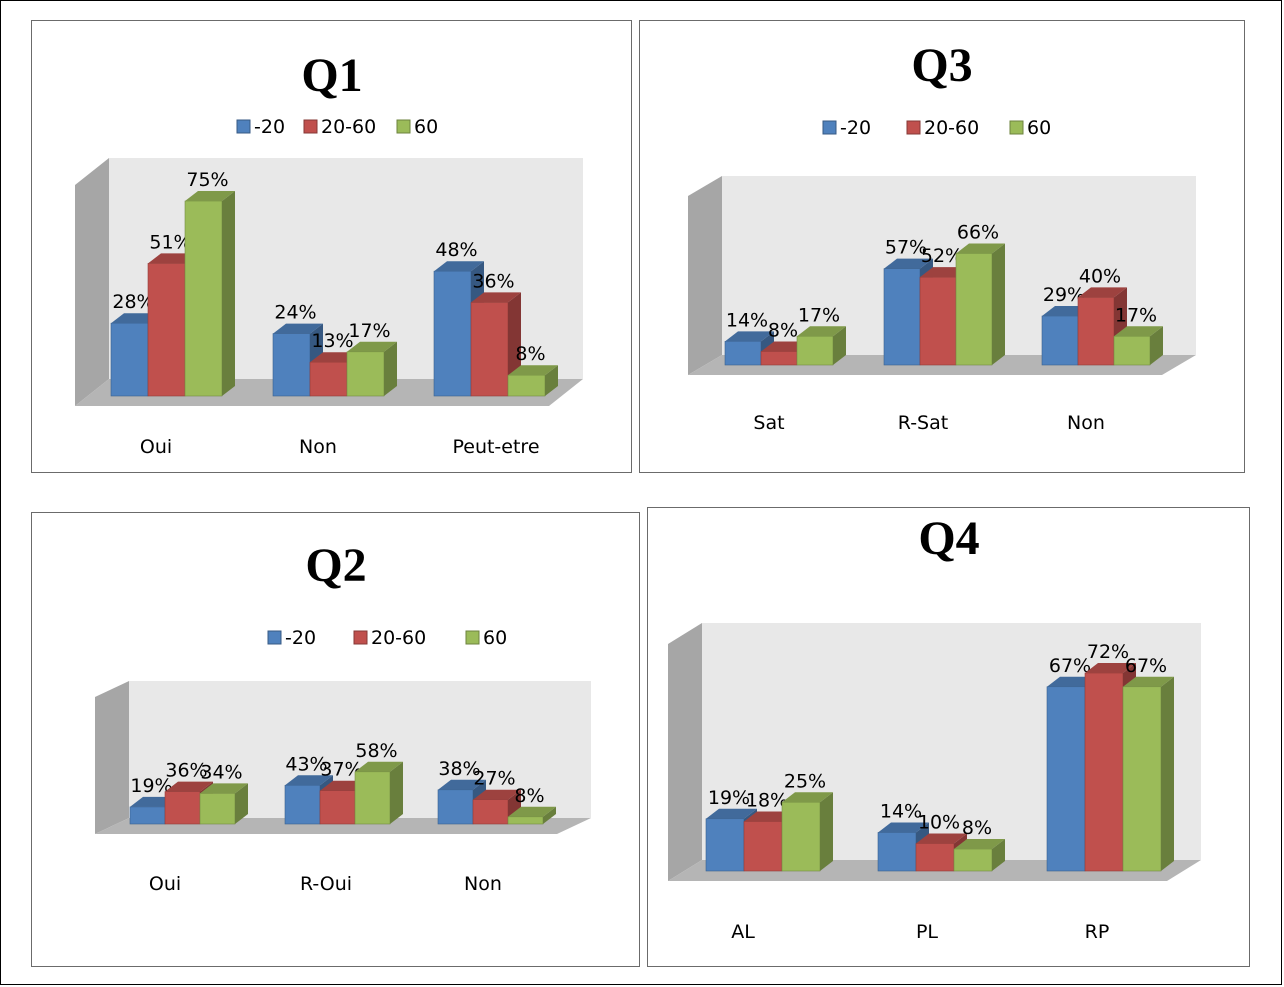 The image size is (1284, 987). I want to click on data-label: 43%, so click(306, 764).